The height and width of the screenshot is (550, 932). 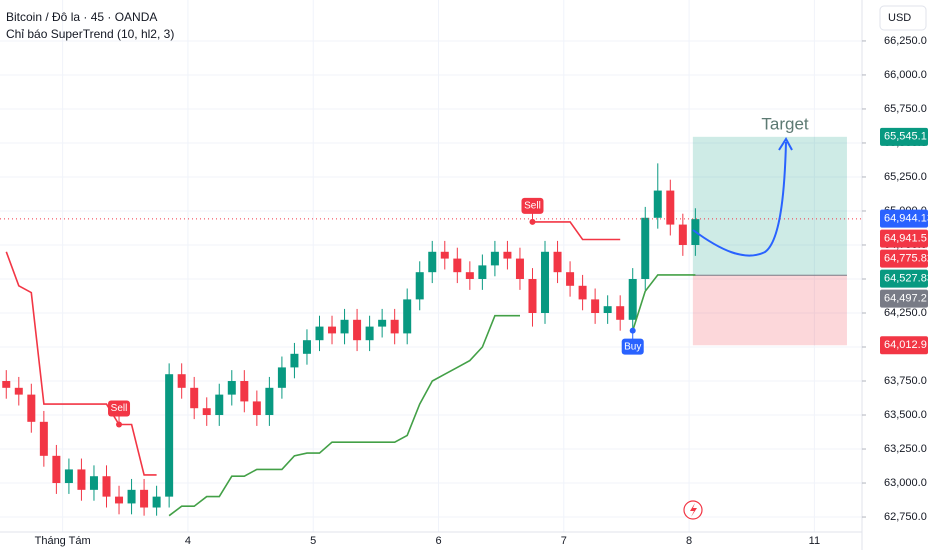 I want to click on signal-label: Buy, so click(x=632, y=346).